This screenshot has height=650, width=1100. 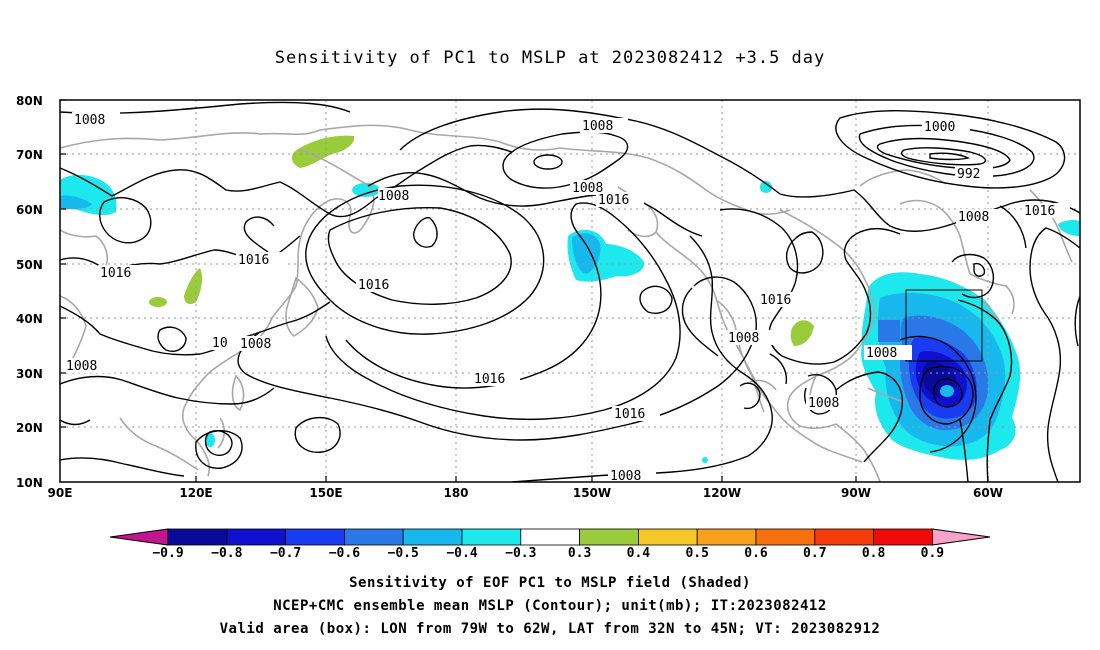 I want to click on colorbar-label: −0.9, so click(x=167, y=553).